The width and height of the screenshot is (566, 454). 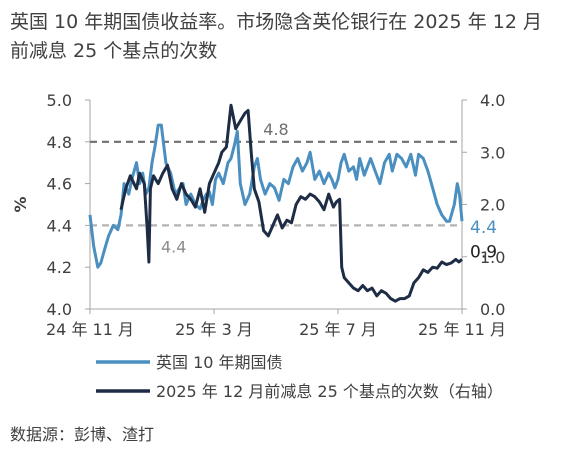 What do you see at coordinates (59, 309) in the screenshot?
I see `y-tick-label: 4.0` at bounding box center [59, 309].